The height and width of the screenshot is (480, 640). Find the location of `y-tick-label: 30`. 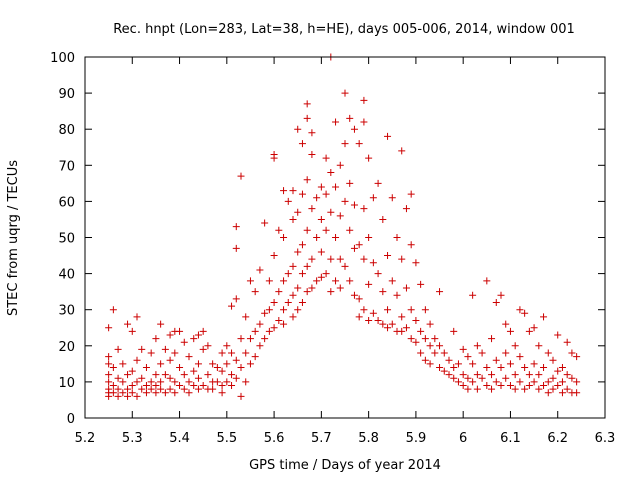

y-tick-label: 30 is located at coordinates (66, 311).